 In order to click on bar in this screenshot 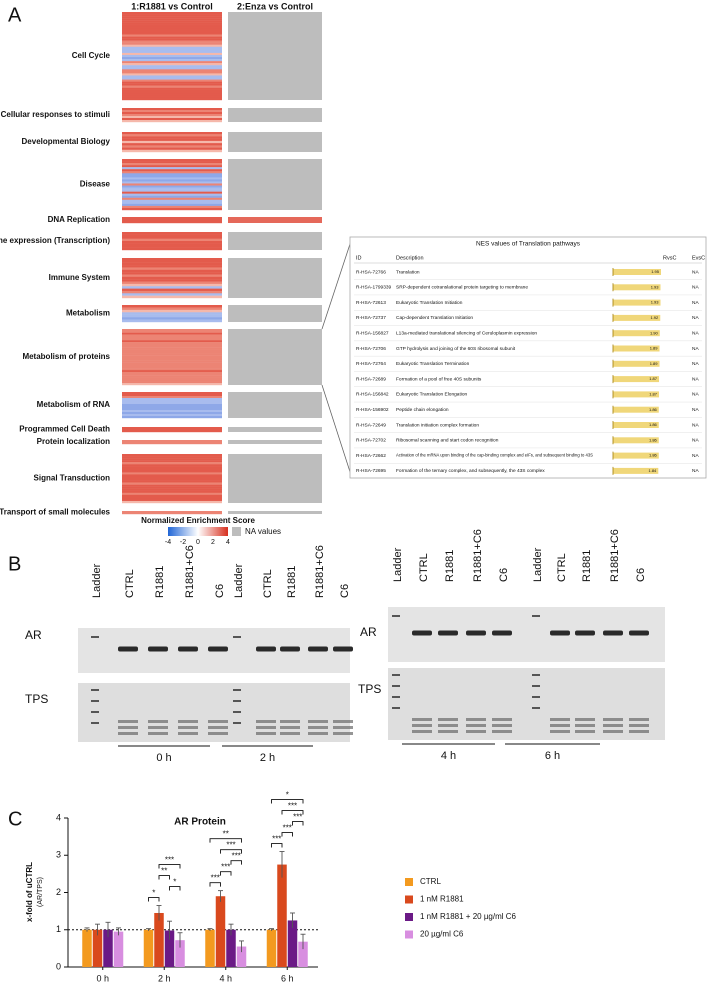, I will do `click(169, 948)`.